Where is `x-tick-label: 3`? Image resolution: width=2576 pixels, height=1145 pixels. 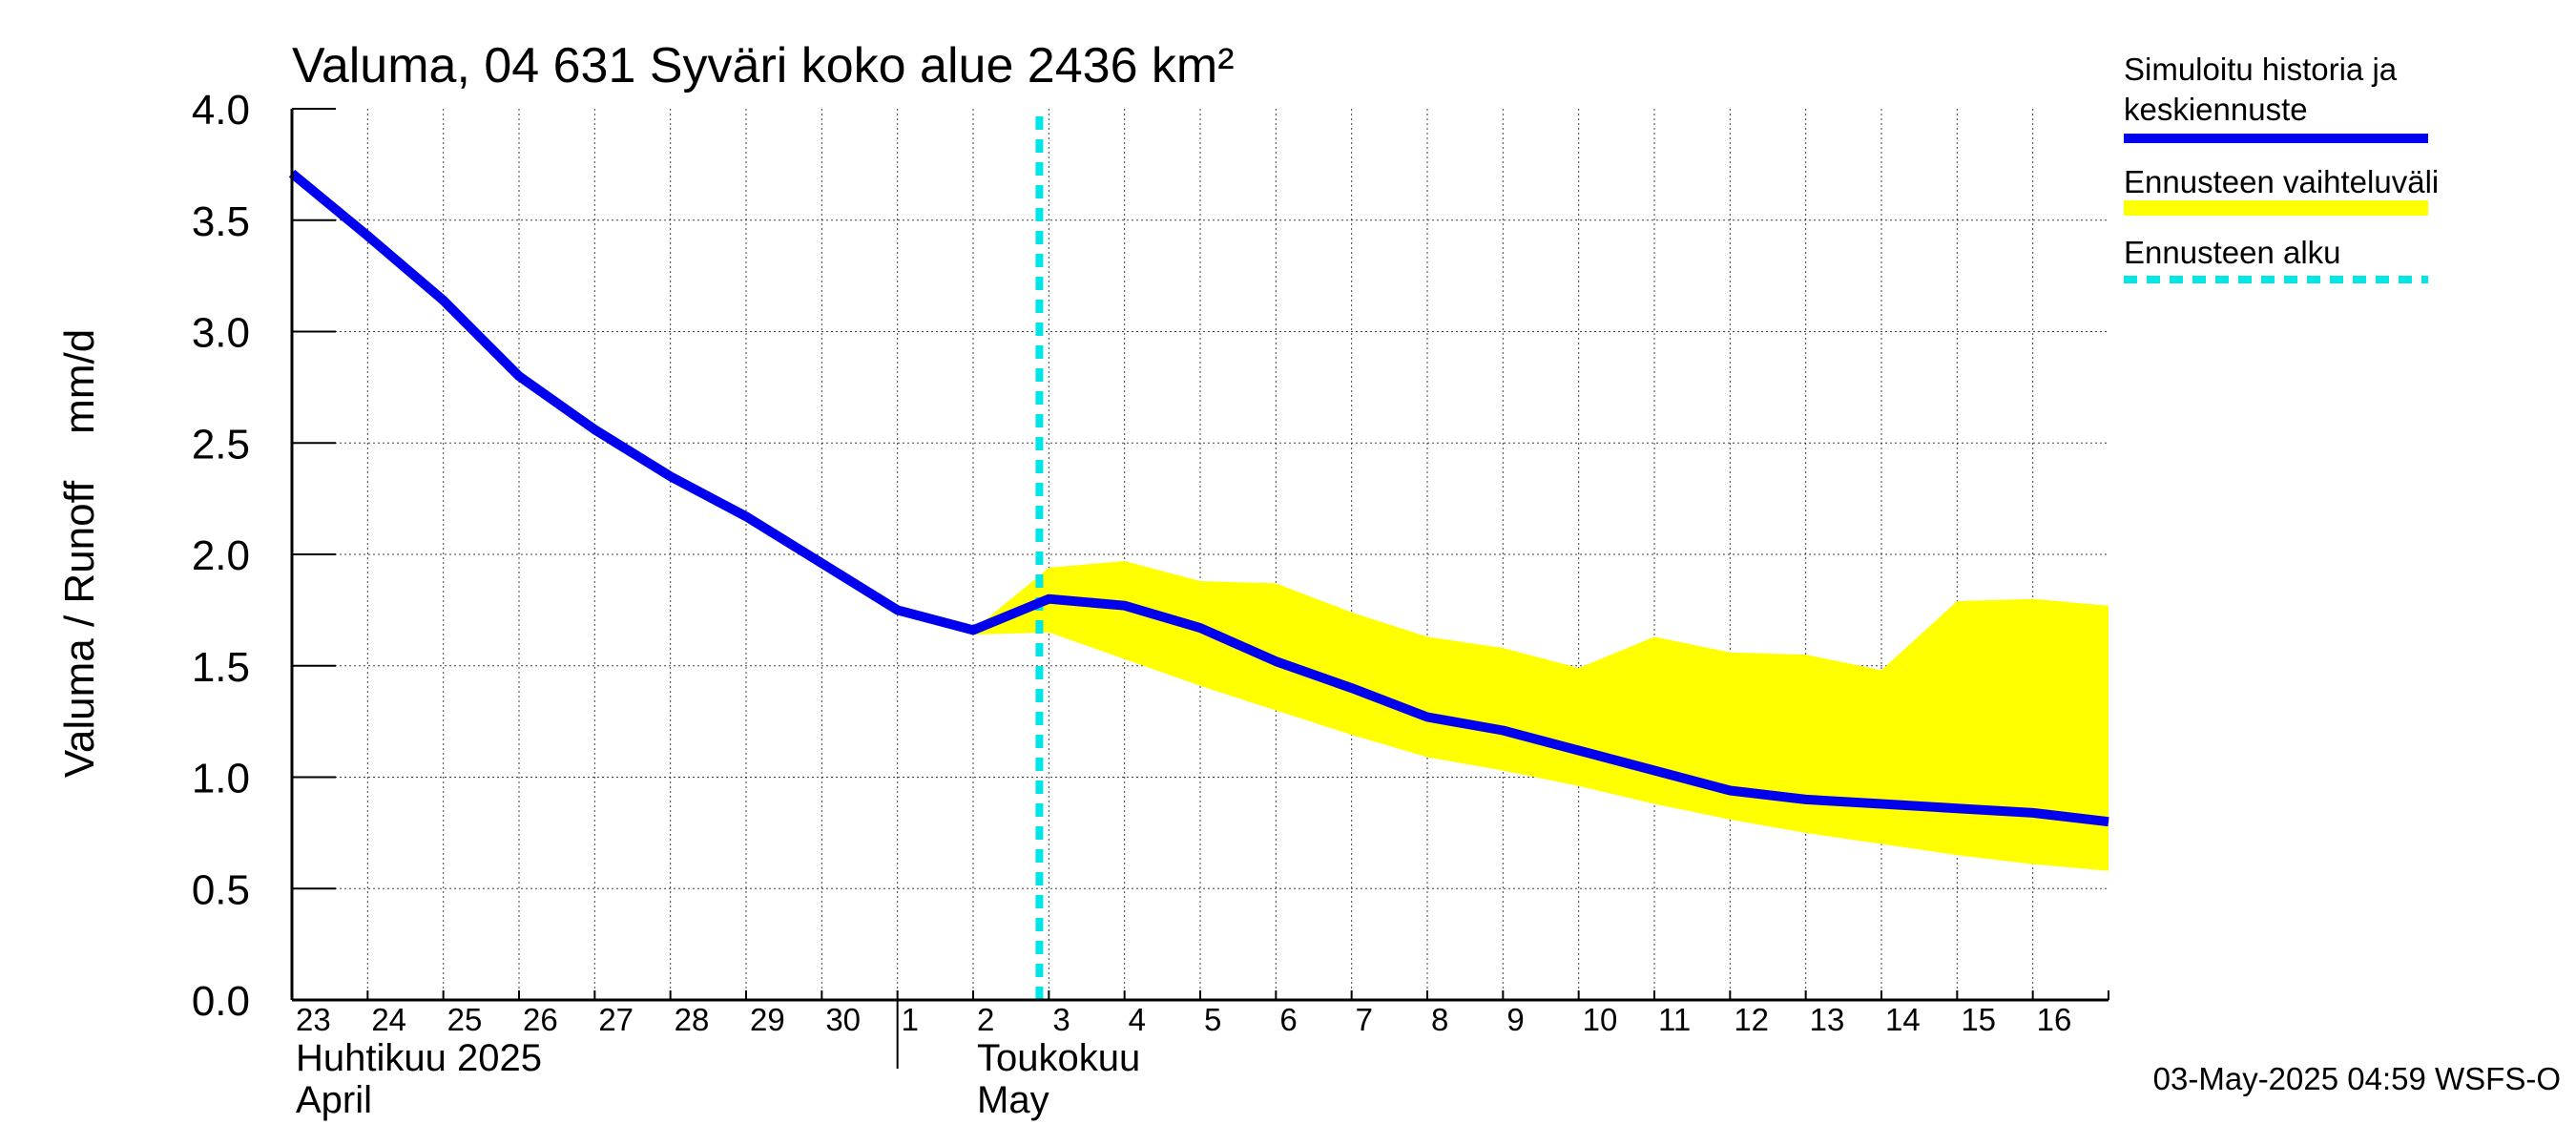 x-tick-label: 3 is located at coordinates (1061, 1019).